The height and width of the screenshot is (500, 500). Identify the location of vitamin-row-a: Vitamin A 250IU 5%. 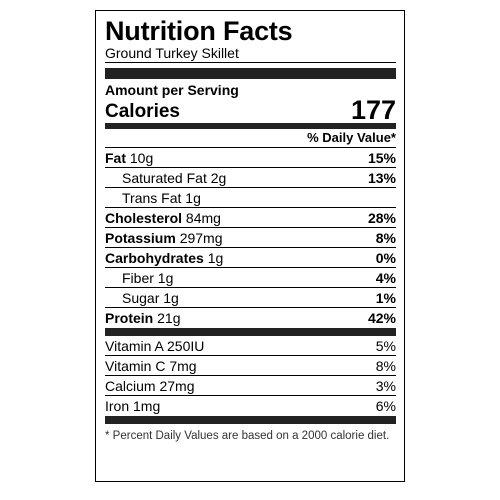
(250, 346).